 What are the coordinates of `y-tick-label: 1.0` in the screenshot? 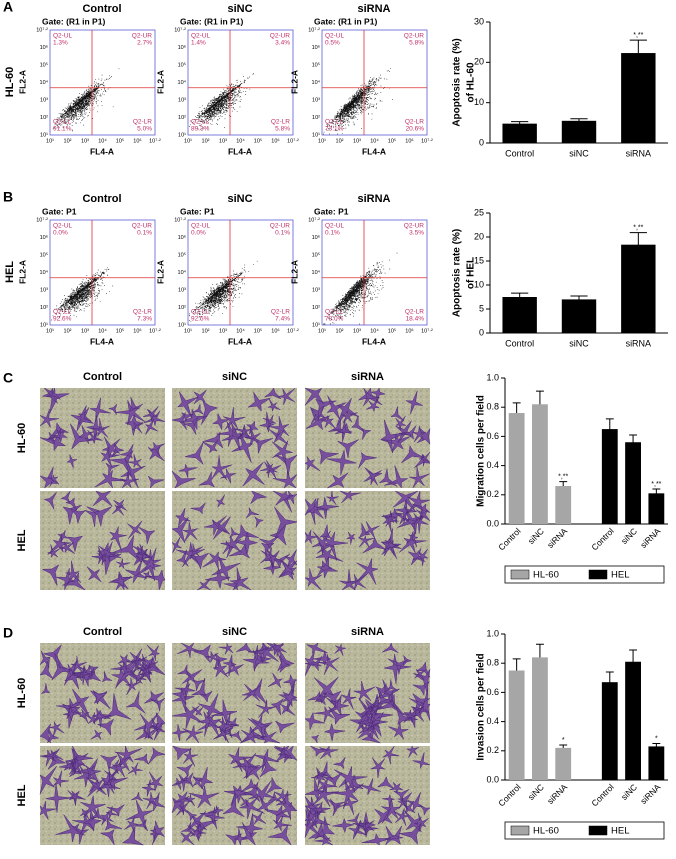 It's located at (492, 377).